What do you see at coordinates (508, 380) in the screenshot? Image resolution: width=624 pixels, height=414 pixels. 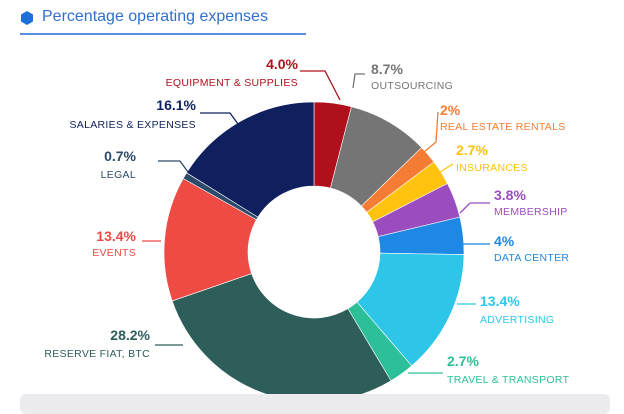 I see `category-label-travel-transport: TRAVEL & TRANSPORT` at bounding box center [508, 380].